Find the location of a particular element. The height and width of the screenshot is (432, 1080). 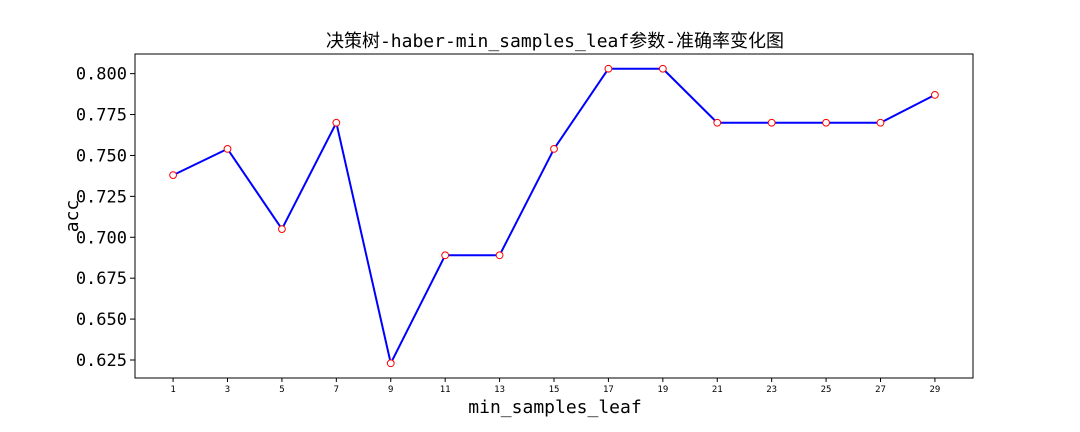

x-tick-label: 3 is located at coordinates (227, 390).